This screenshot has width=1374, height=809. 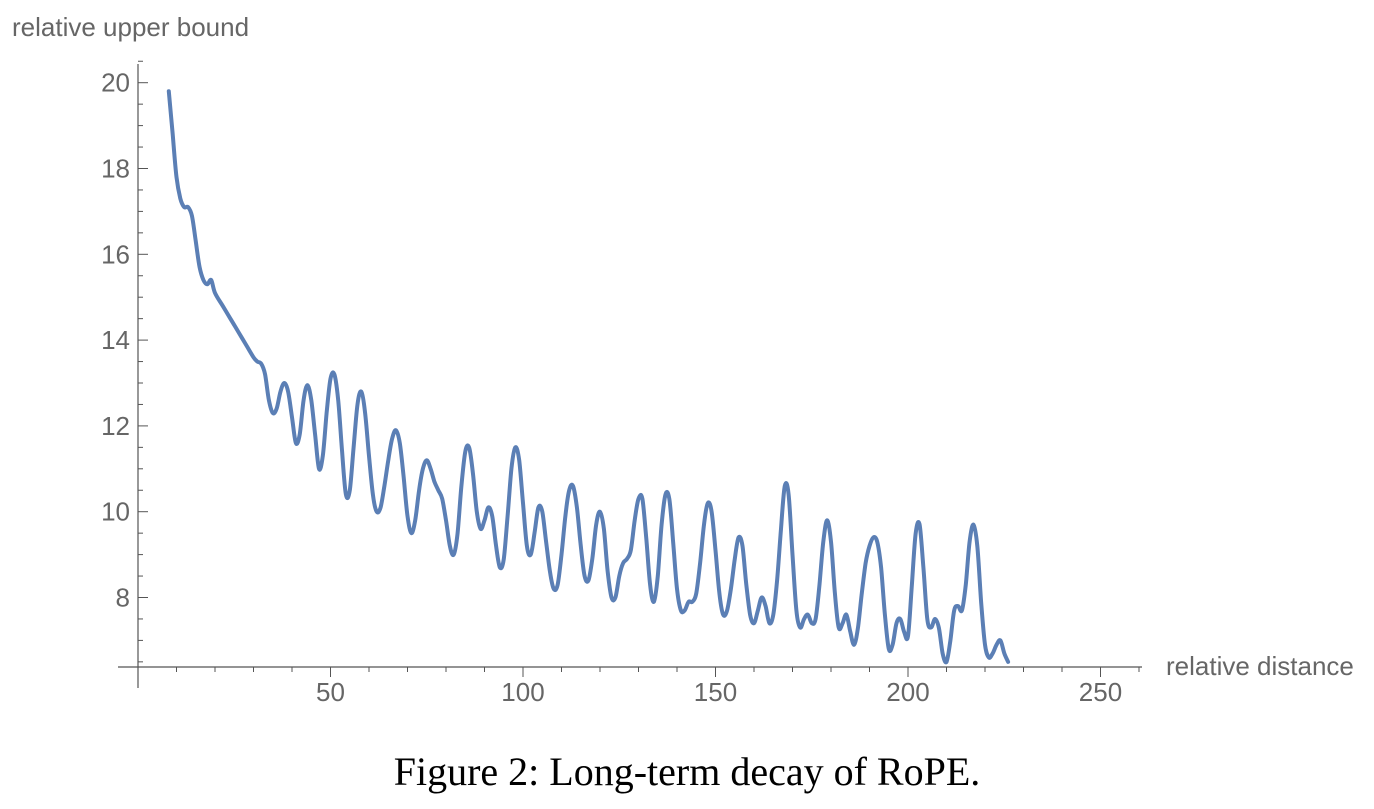 I want to click on x-axis-title: relative distance, so click(x=1260, y=666).